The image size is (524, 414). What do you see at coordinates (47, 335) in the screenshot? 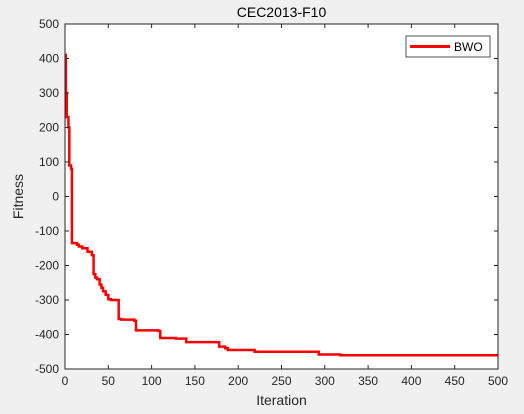
I see `y-tick-label: -400` at bounding box center [47, 335].